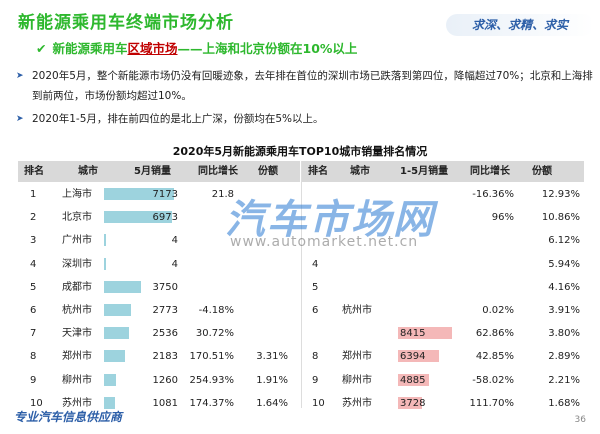  I want to click on rank-cell: 6, so click(33, 310).